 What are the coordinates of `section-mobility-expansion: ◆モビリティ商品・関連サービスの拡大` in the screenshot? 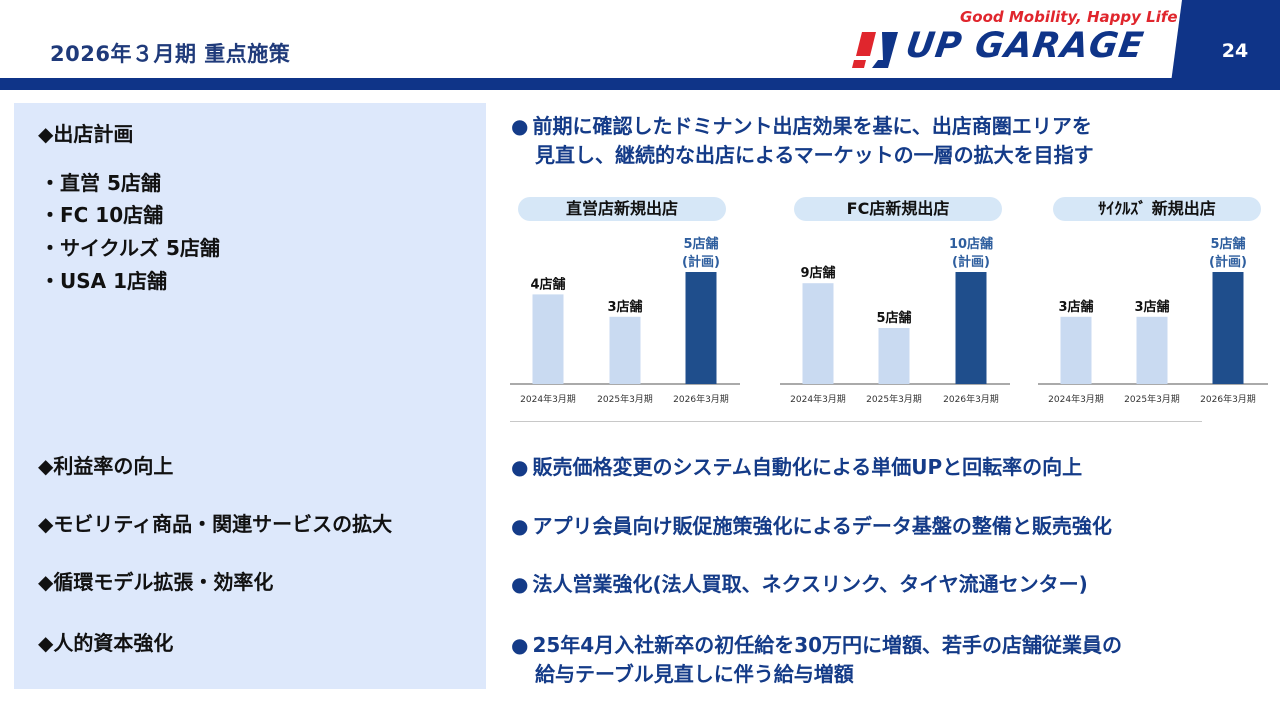 It's located at (215, 524).